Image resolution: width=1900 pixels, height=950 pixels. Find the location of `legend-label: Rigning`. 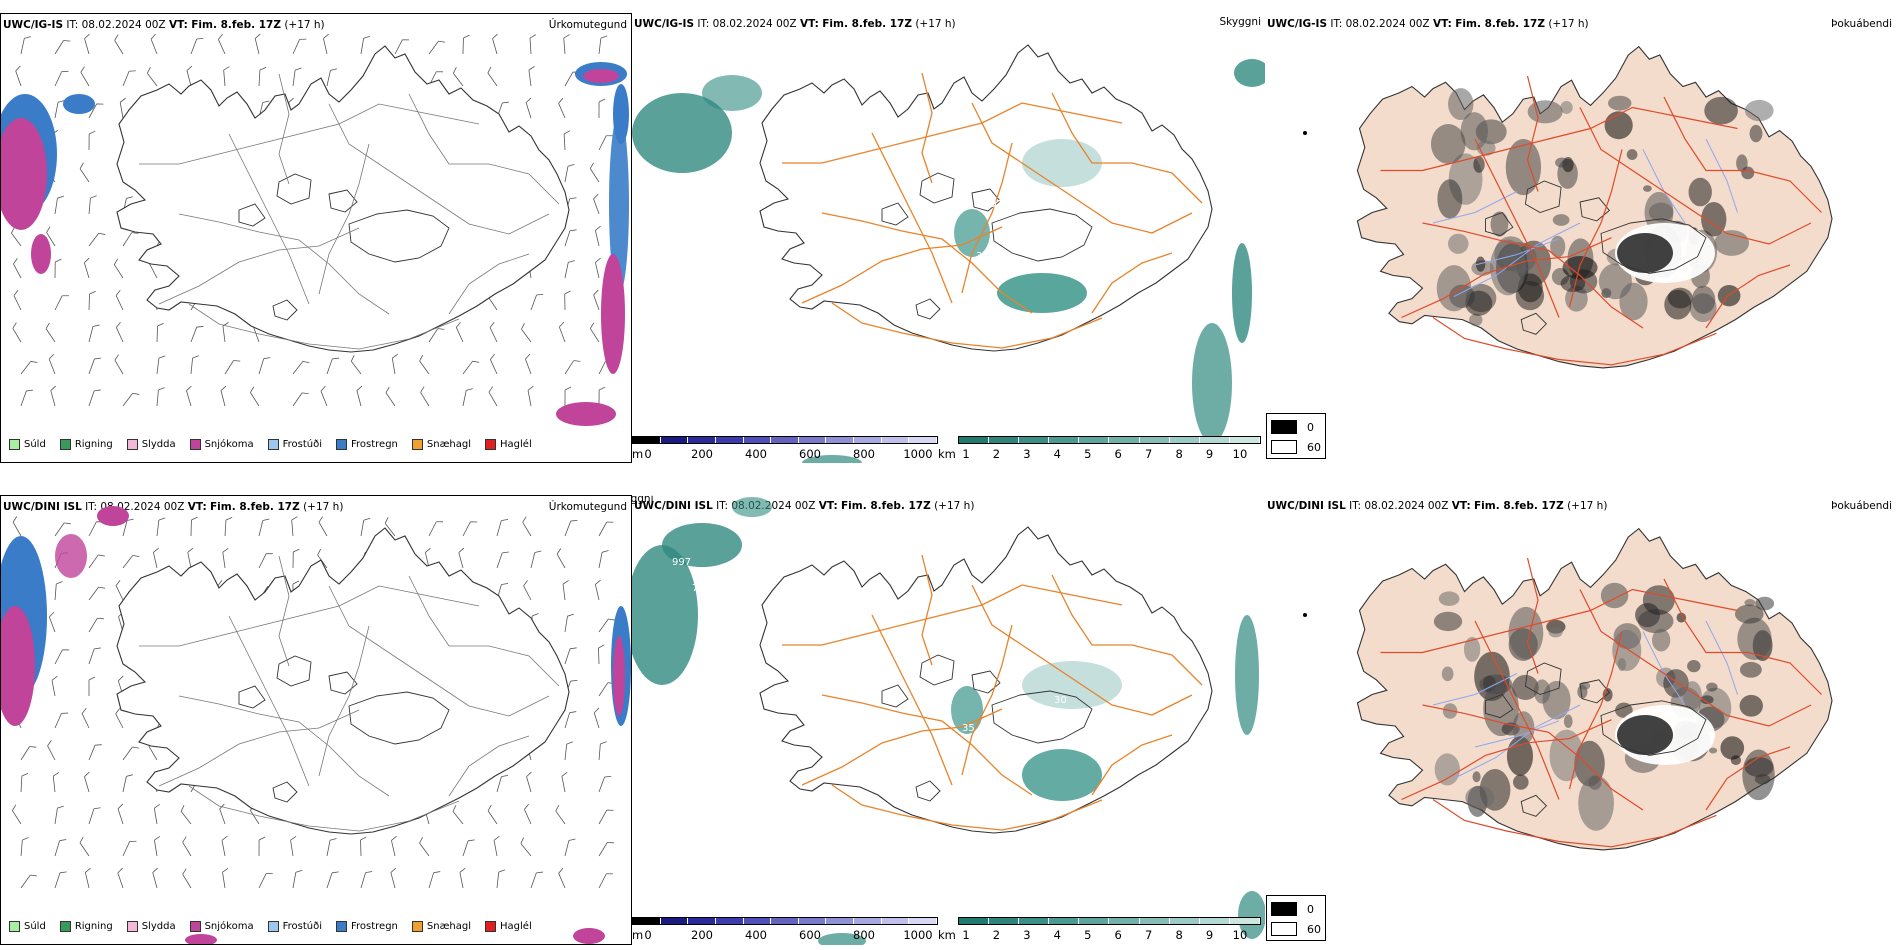

legend-label: Rigning is located at coordinates (93, 444).